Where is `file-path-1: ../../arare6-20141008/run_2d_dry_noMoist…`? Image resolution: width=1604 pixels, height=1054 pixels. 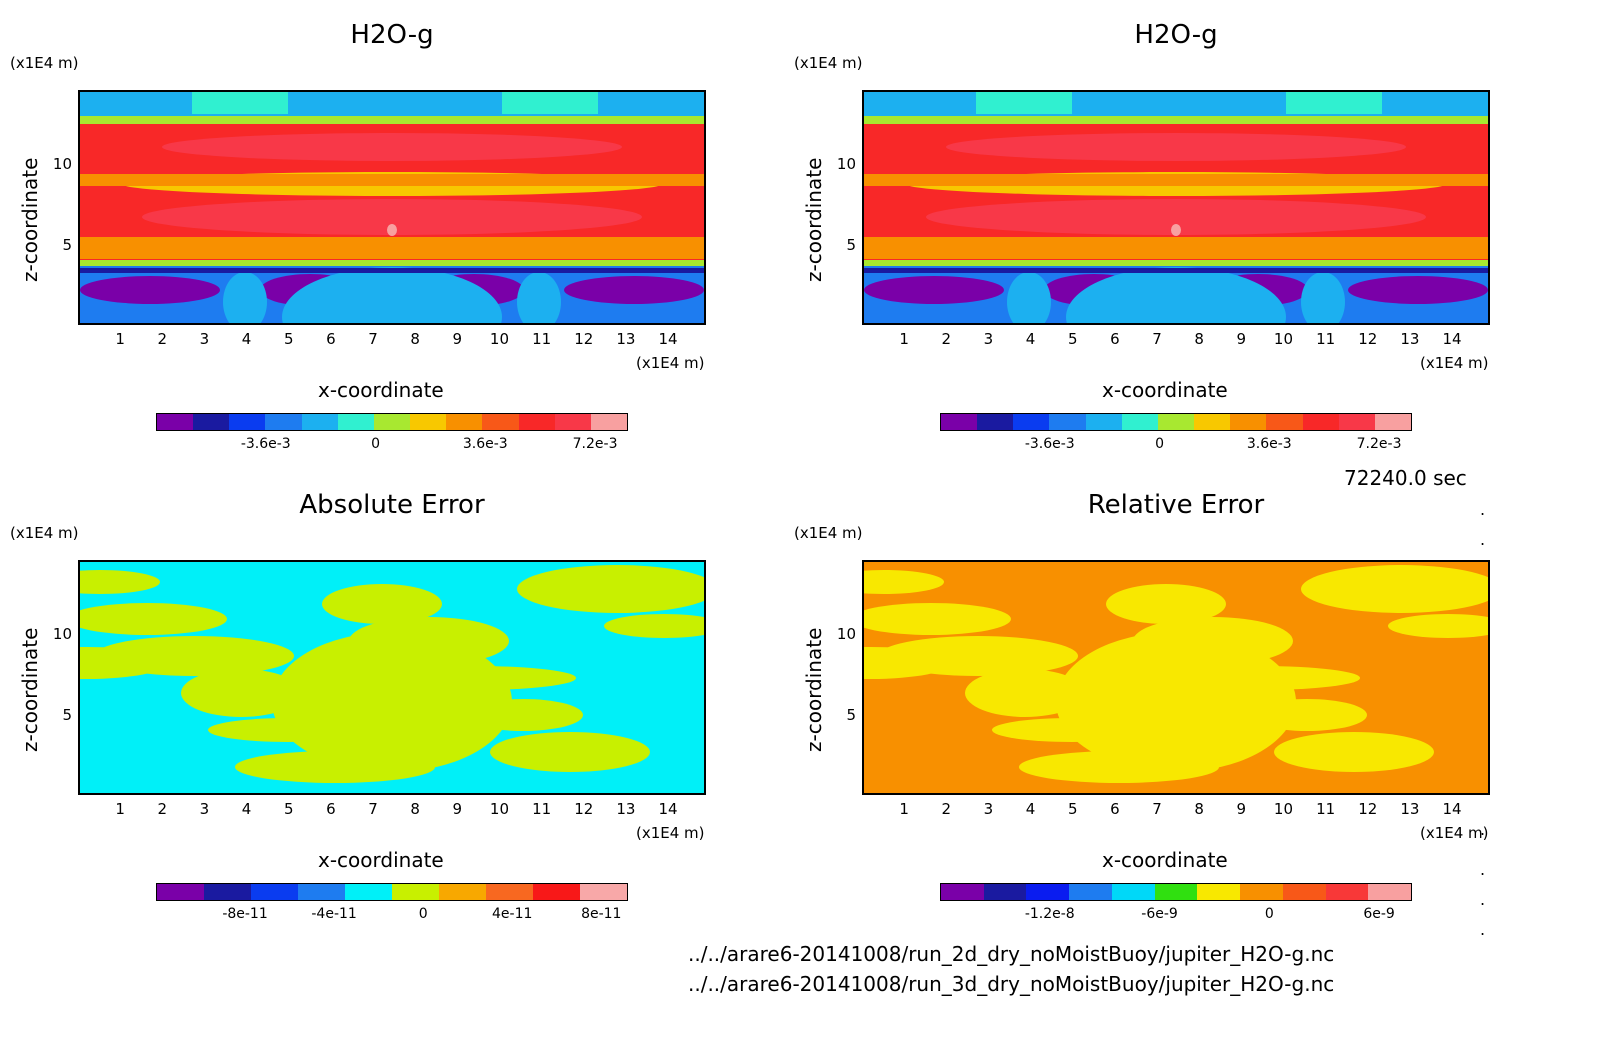
file-path-1: ../../arare6-20141008/run_2d_dry_noMoist… is located at coordinates (1011, 954).